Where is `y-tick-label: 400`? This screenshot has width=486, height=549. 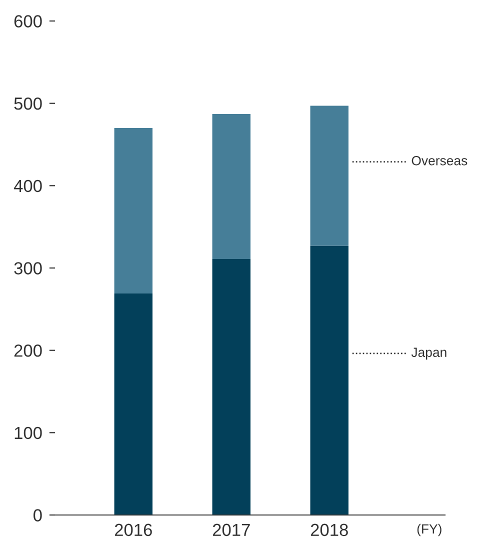
y-tick-label: 400 is located at coordinates (28, 186).